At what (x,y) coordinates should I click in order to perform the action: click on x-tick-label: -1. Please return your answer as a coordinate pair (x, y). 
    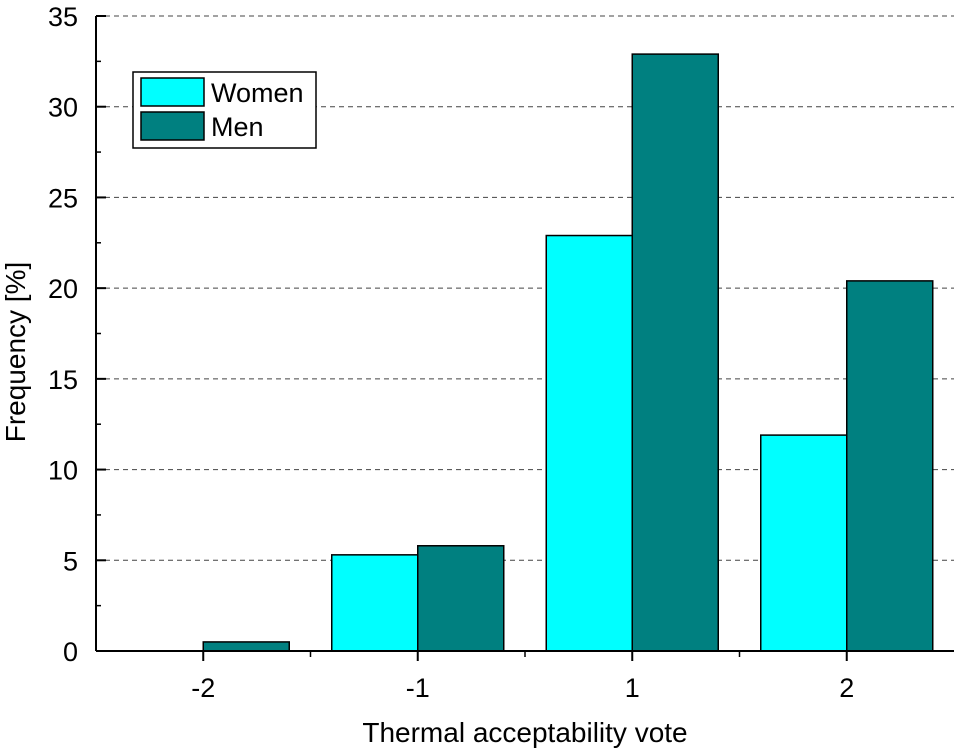
    Looking at the image, I should click on (418, 688).